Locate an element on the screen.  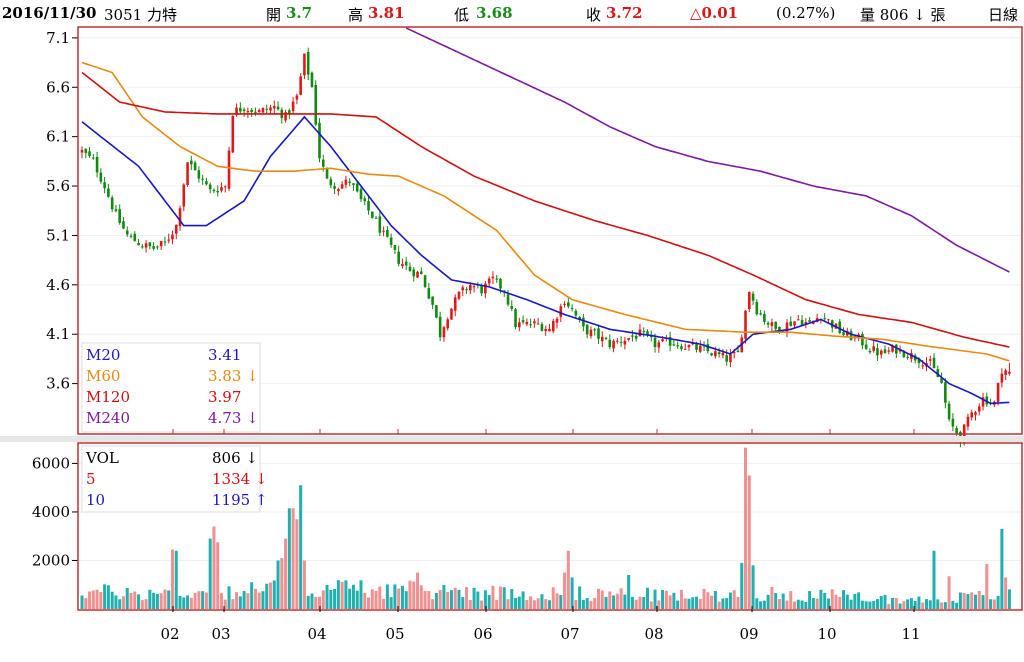
volume-legend: VOL 806 ↓ 5 1334 ↓ 10 1195 ↑ is located at coordinates (174, 479).